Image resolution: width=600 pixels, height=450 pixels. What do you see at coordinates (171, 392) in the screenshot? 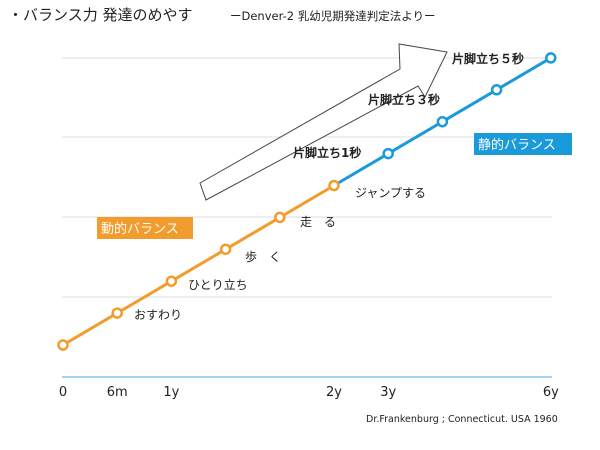
I see `x-tick-label: 1y` at bounding box center [171, 392].